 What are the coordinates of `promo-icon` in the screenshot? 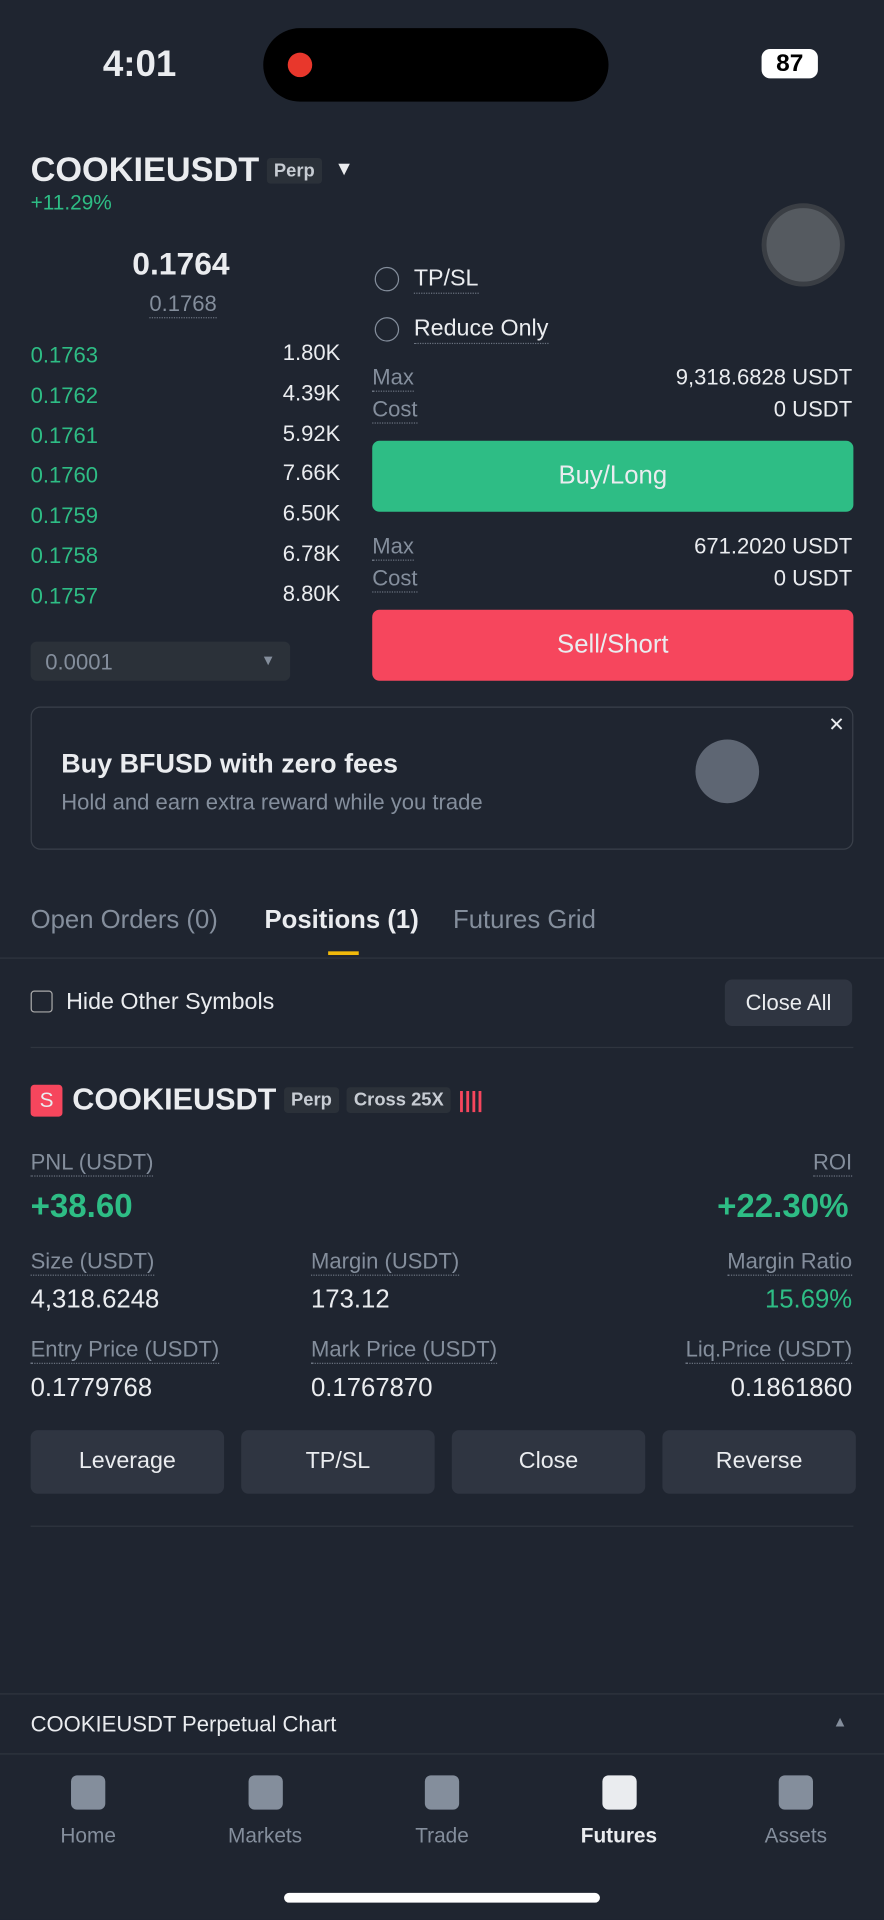 It's located at (727, 771).